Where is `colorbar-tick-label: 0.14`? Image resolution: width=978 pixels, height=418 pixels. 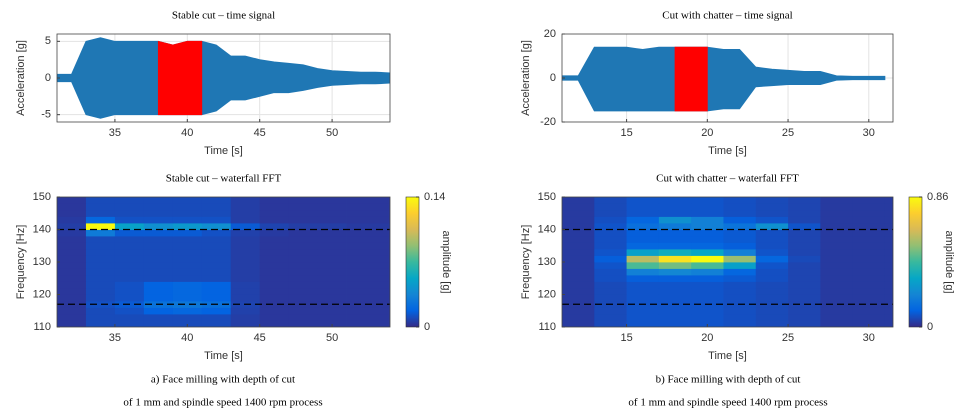 colorbar-tick-label: 0.14 is located at coordinates (434, 197).